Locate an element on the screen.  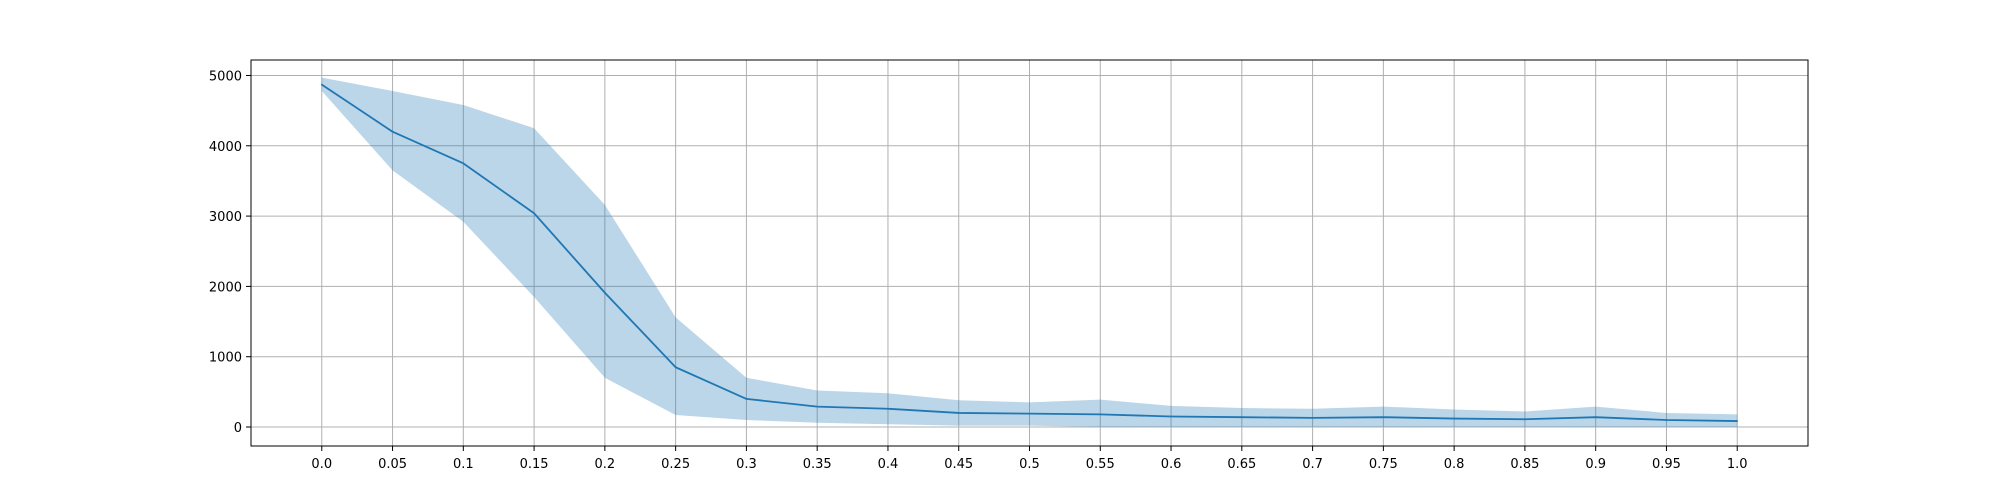
y-tick-label: 0 is located at coordinates (238, 428).